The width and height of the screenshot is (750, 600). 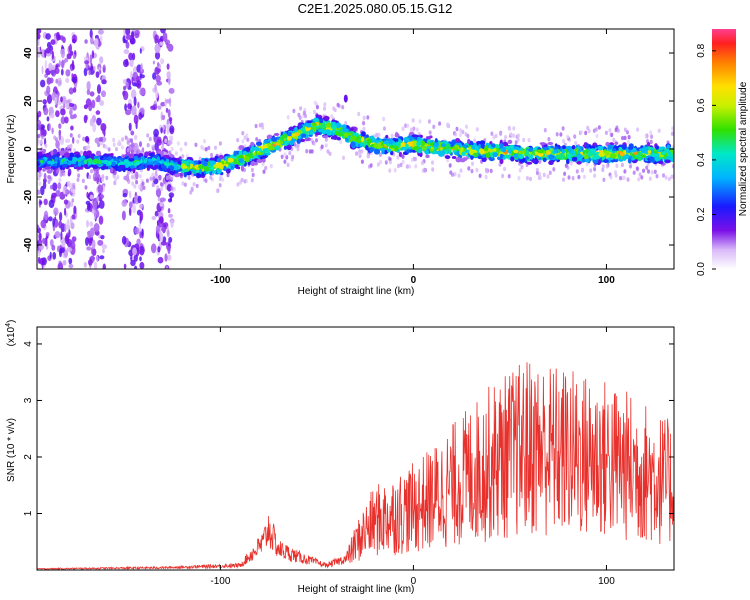 I want to click on colorbar-tick-label: 0.6, so click(x=701, y=105).